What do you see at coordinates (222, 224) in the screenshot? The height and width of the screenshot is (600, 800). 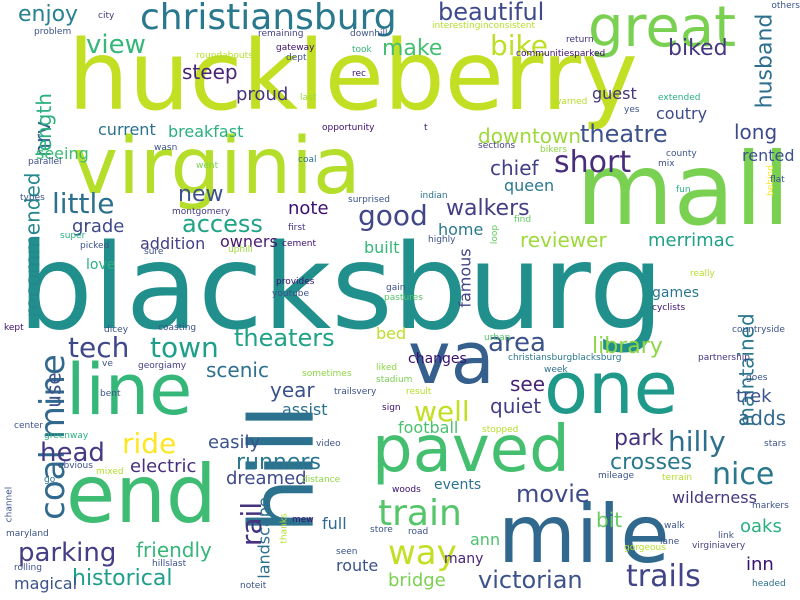 I see `word: access` at bounding box center [222, 224].